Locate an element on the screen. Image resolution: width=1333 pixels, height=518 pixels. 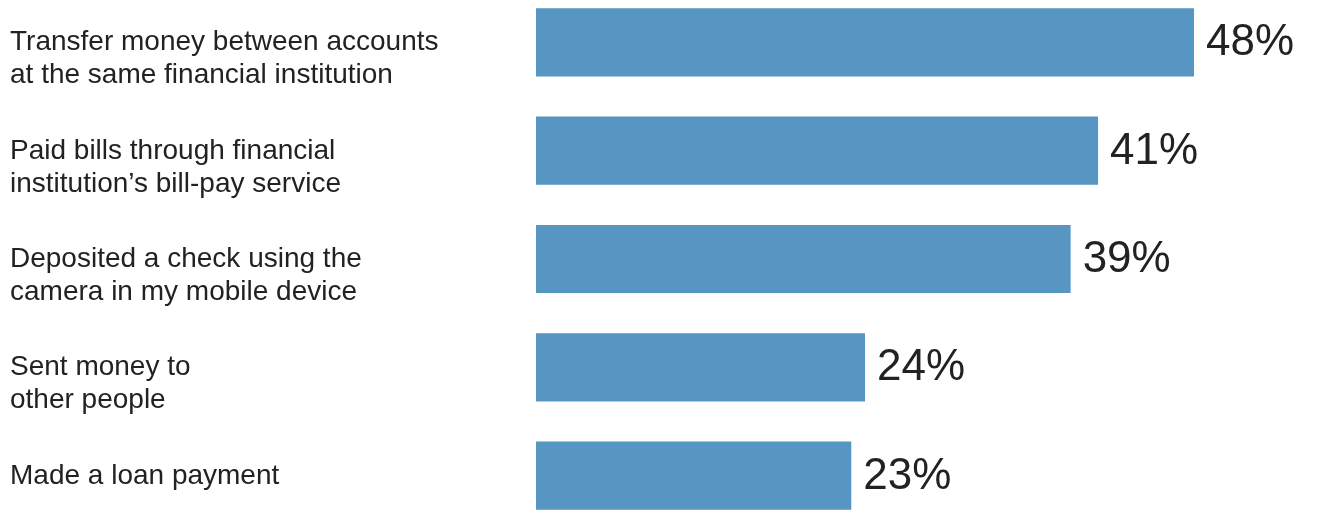
data-label: 24% is located at coordinates (921, 365).